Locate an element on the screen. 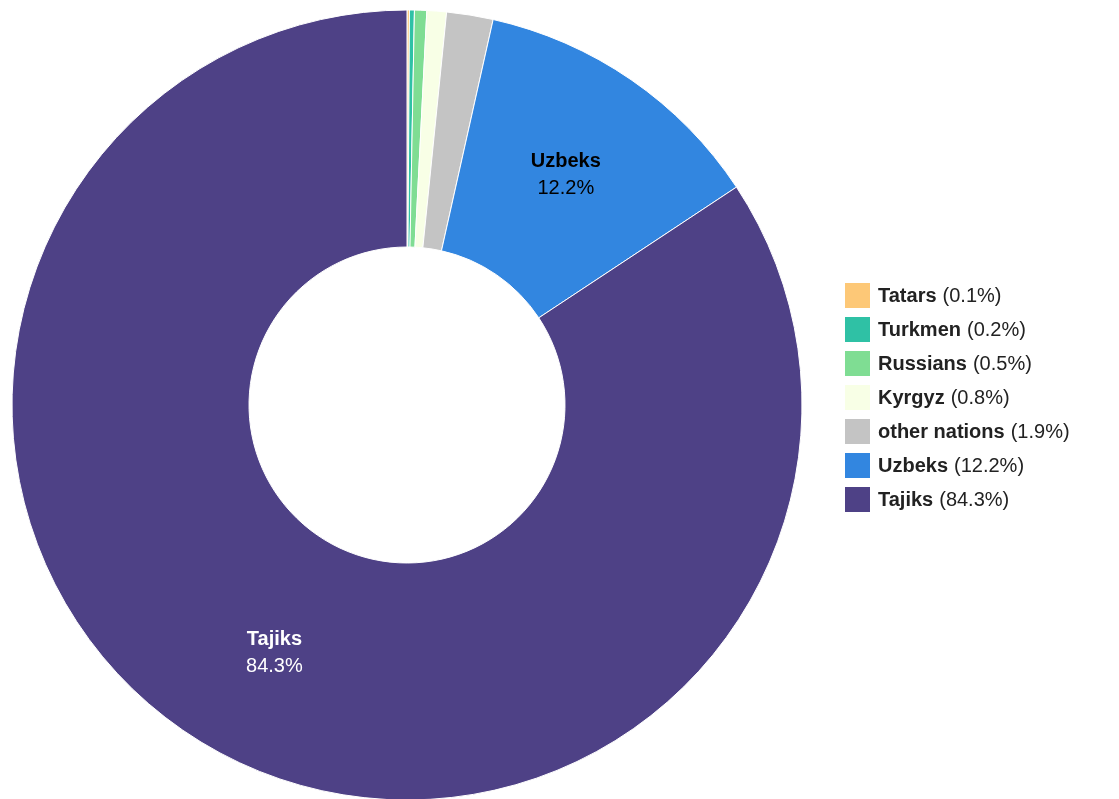 This screenshot has width=1119, height=799. text: 84.3% is located at coordinates (274, 664).